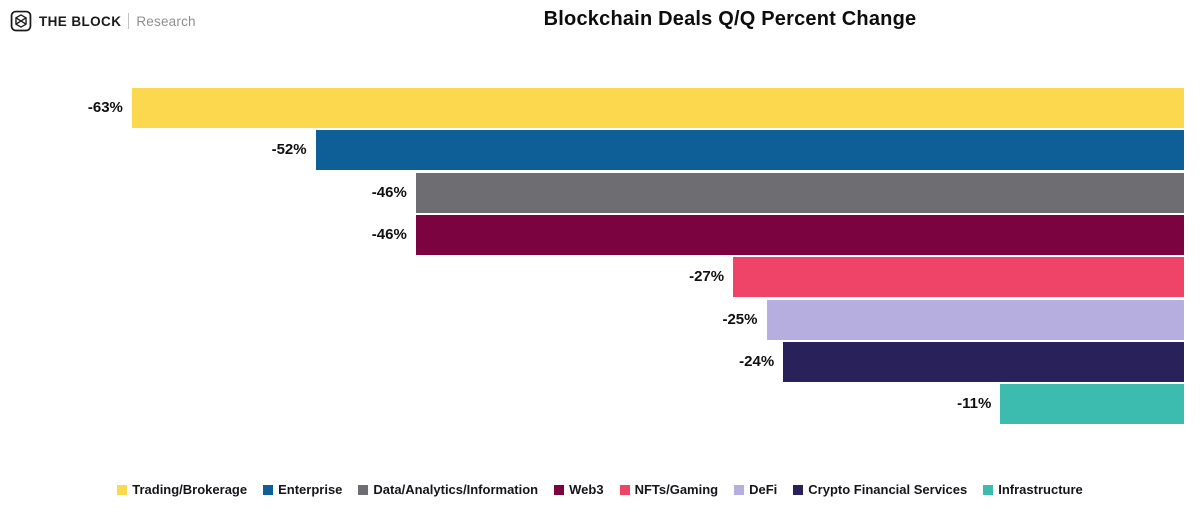 The width and height of the screenshot is (1200, 514). Describe the element at coordinates (389, 192) in the screenshot. I see `bar-value-label-data-analytics-information: -46%` at that location.